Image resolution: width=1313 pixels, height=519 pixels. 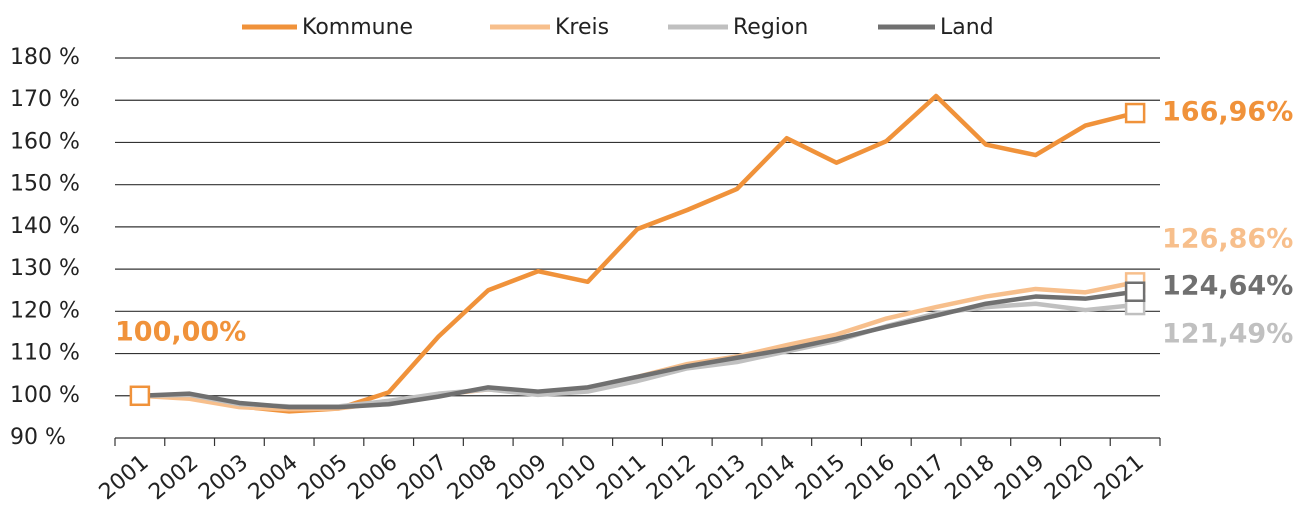 What do you see at coordinates (820, 477) in the screenshot?
I see `x-tick-label: 2015` at bounding box center [820, 477].